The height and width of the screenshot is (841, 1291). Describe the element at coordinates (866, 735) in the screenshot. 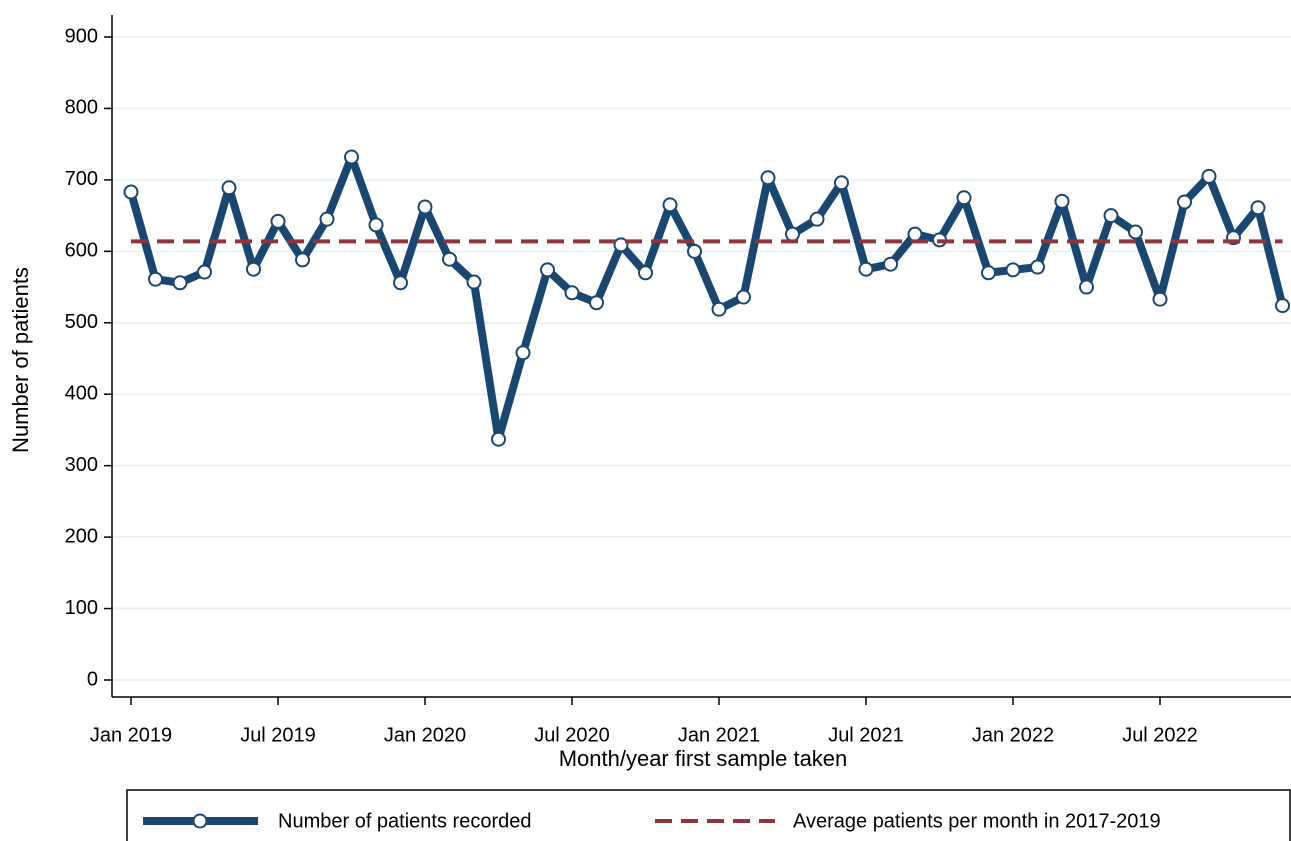

I see `x-tick-label: Jul 2021` at that location.